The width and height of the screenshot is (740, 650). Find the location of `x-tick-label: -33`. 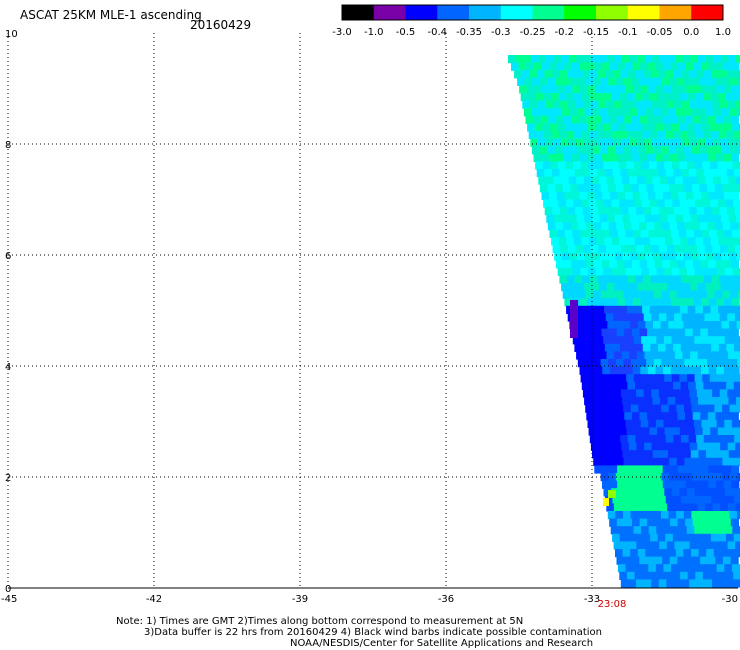

x-tick-label: -33 is located at coordinates (592, 599).